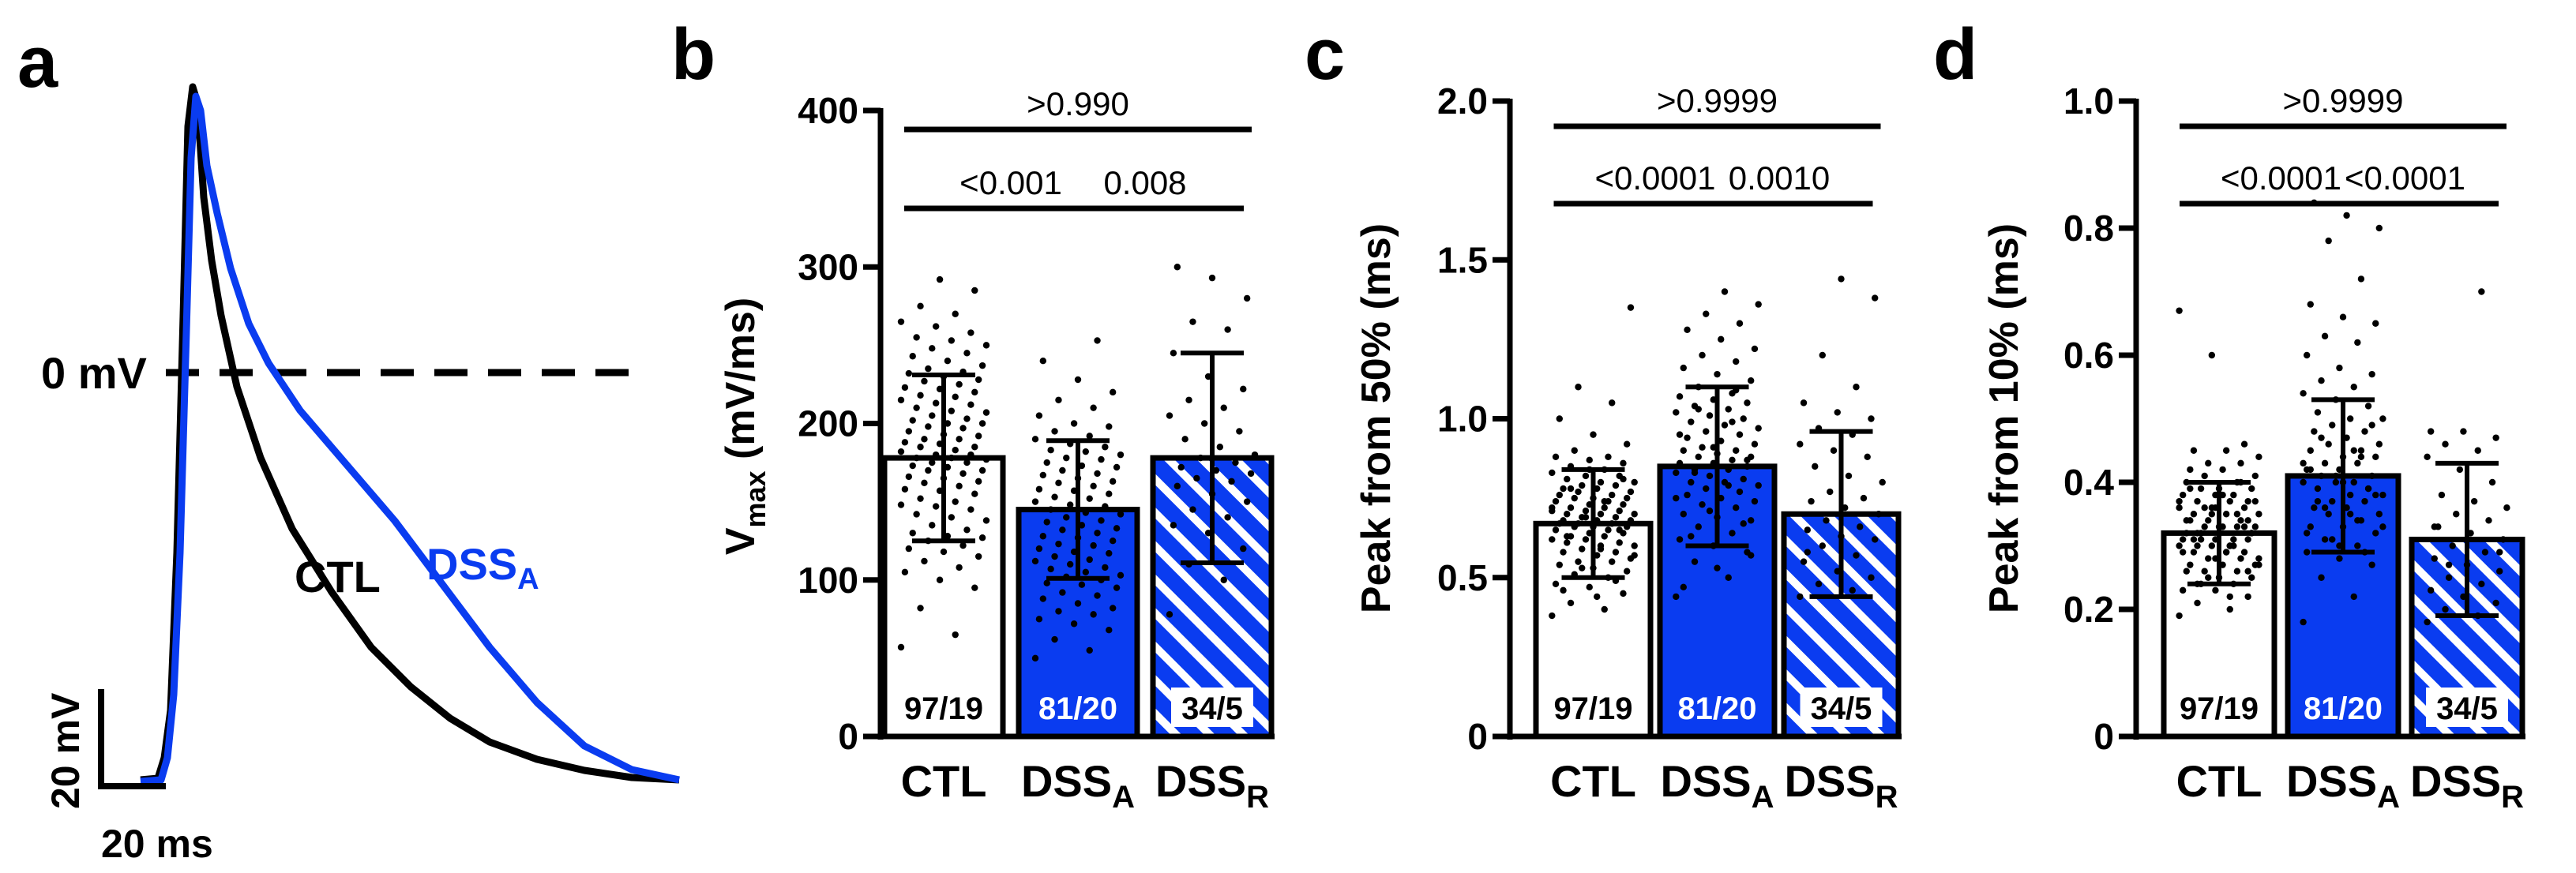  I want to click on y-tick-label: 0, so click(848, 736).